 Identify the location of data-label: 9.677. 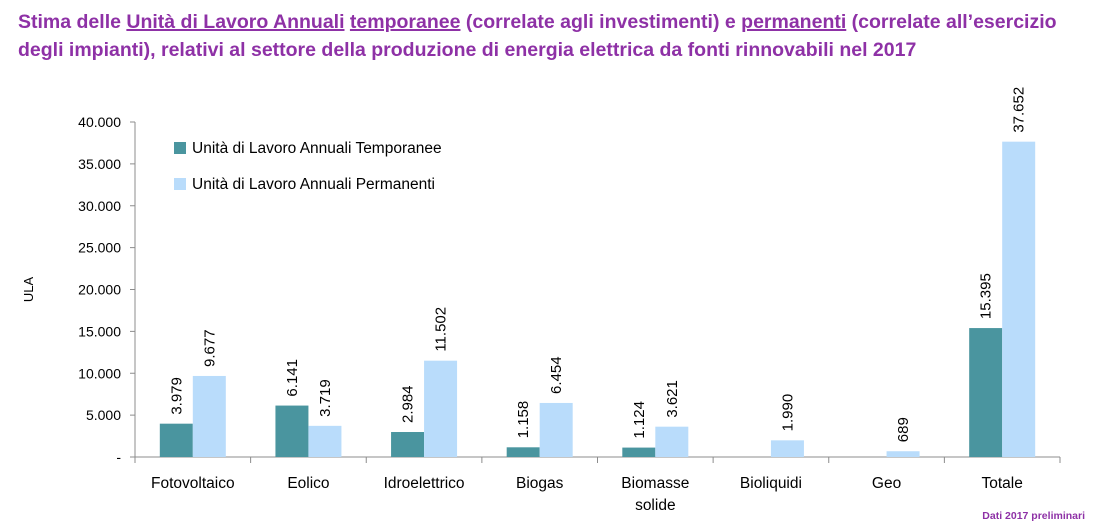
(209, 348).